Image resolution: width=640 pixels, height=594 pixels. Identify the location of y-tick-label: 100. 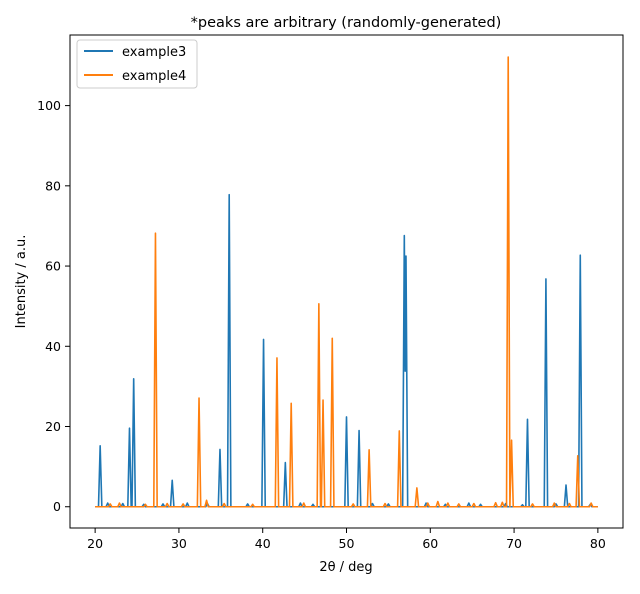
(49, 105).